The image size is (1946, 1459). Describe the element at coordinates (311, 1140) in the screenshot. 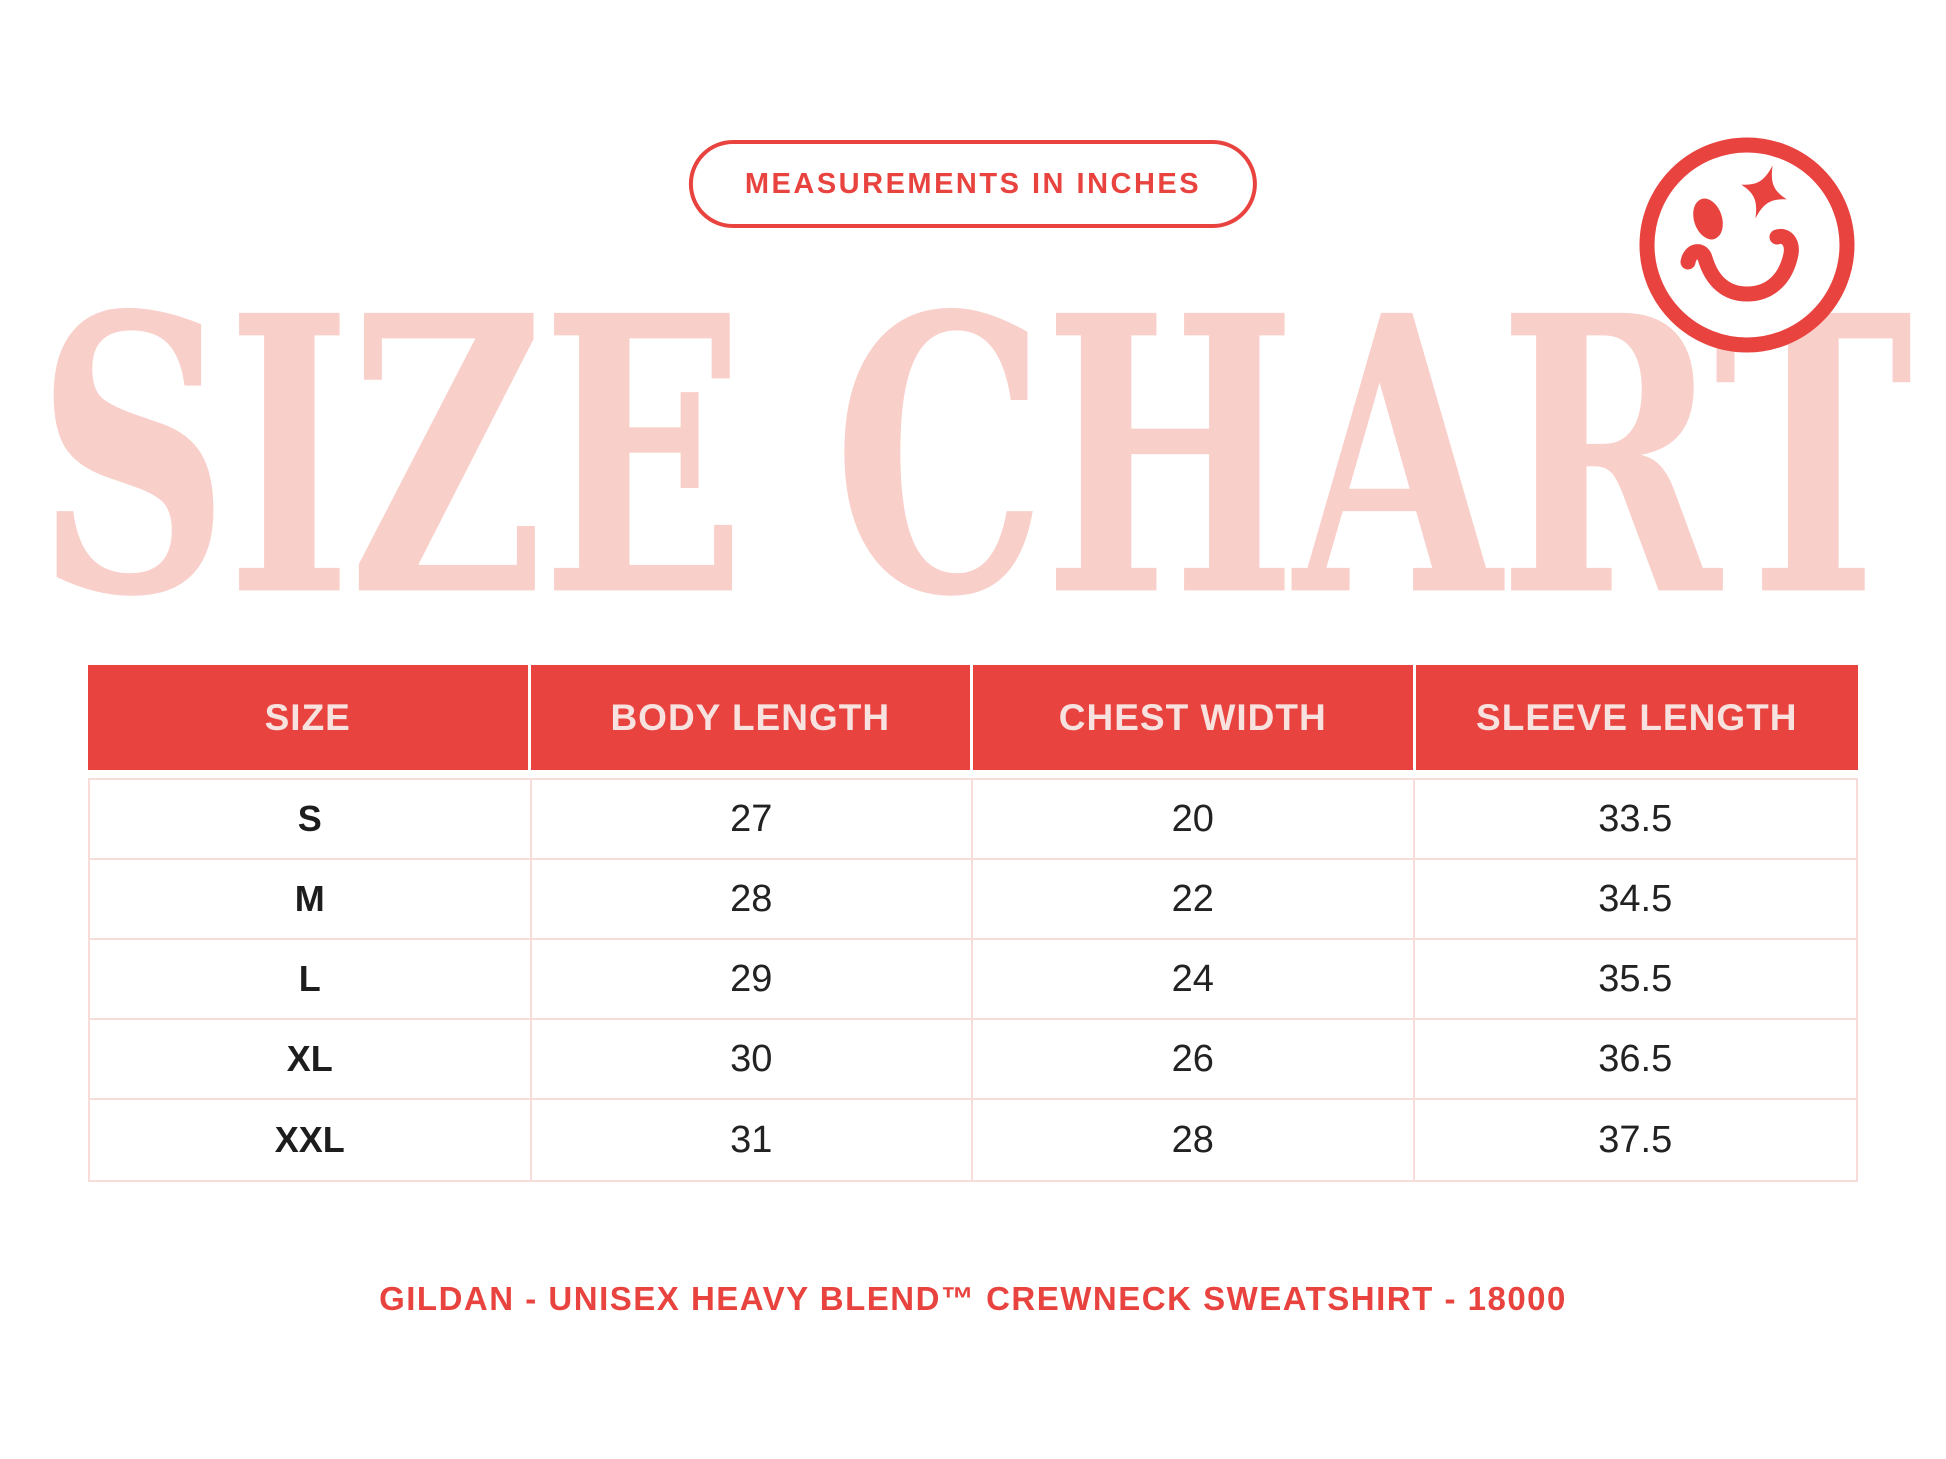

I see `cell-size: XXL` at that location.